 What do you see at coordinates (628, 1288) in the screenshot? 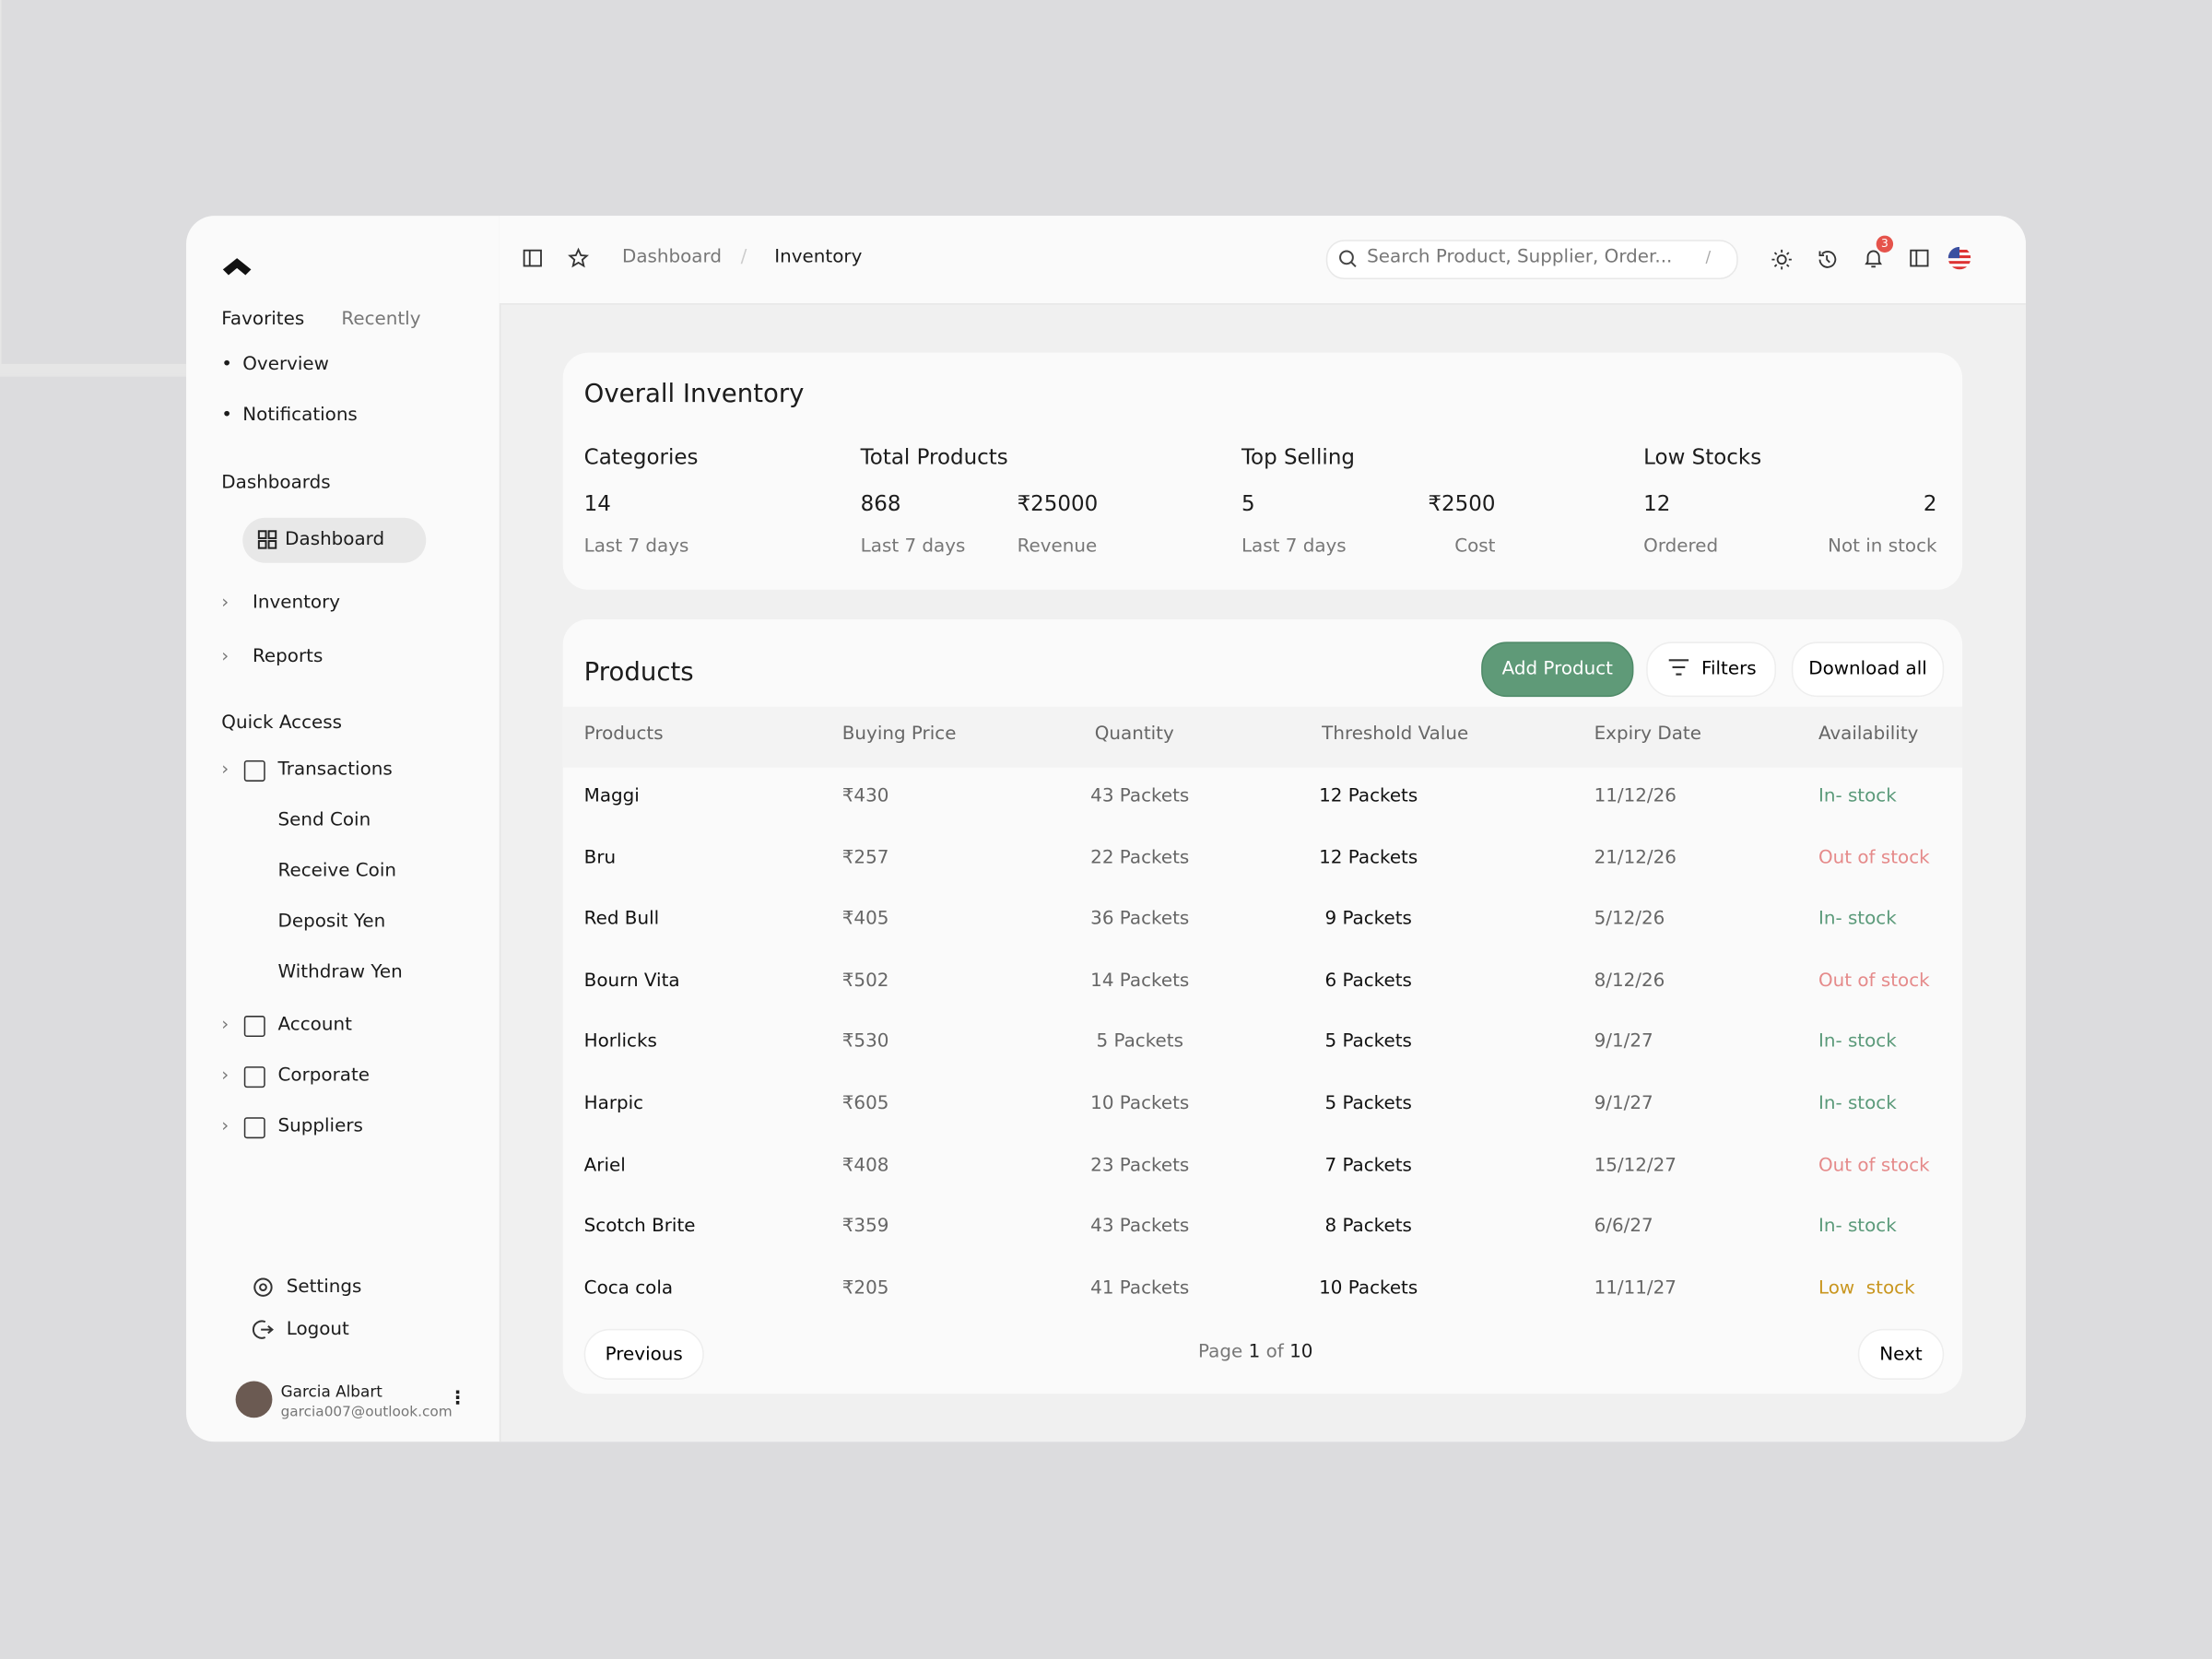
I see `table-cell: Coca cola` at bounding box center [628, 1288].